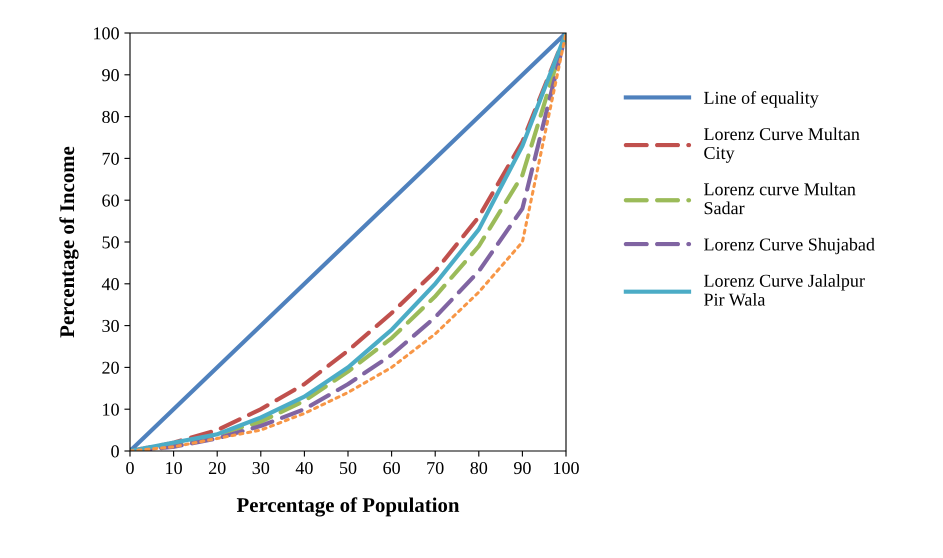  What do you see at coordinates (115, 451) in the screenshot?
I see `y-tick-label: 0` at bounding box center [115, 451].